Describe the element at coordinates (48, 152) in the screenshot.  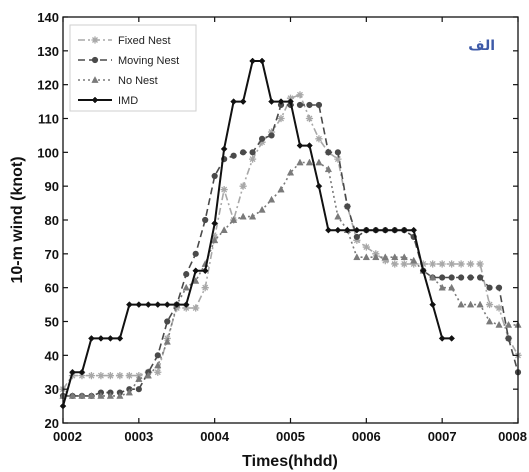
I see `y-tick-label: 100` at that location.